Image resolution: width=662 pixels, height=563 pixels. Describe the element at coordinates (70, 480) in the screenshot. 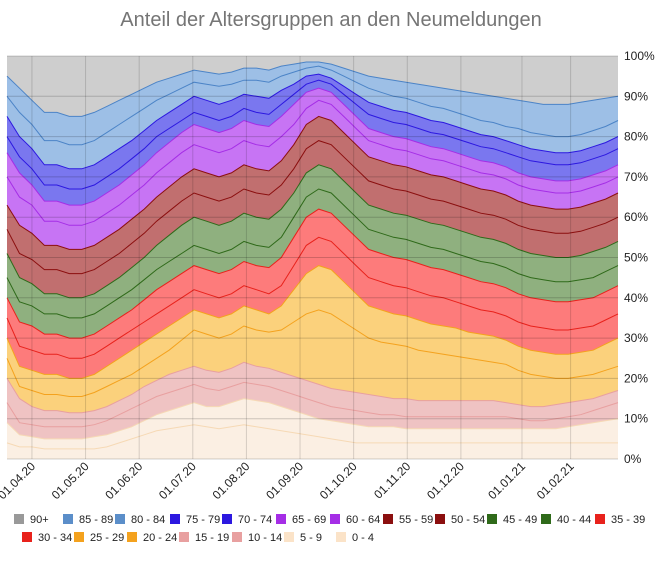

I see `x-tick-label: 01.05.20` at that location.